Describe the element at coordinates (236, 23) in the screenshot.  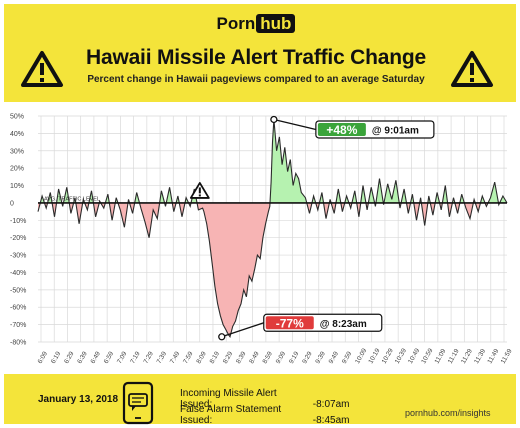
I see `logo-text-part1: Porn` at that location.